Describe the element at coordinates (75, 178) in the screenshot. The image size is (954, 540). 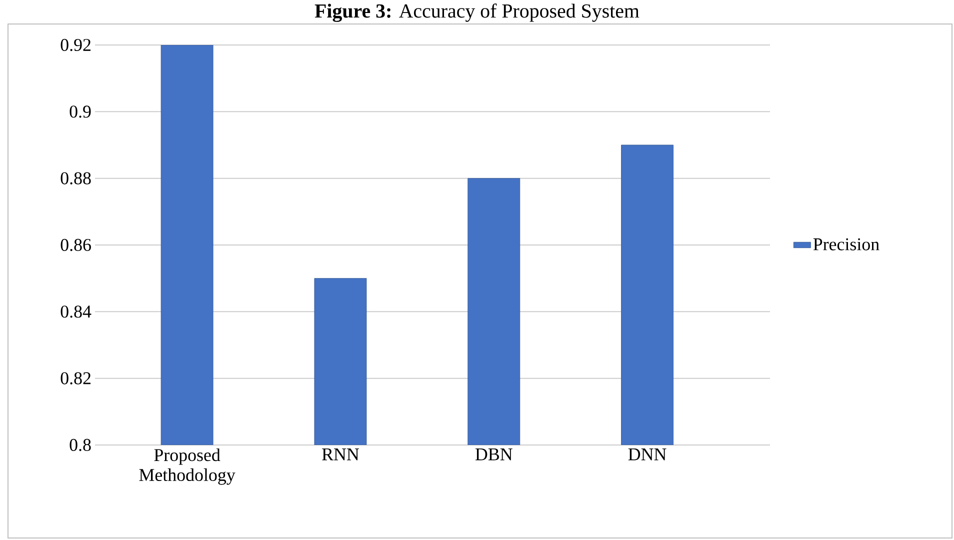
I see `y-tick-label: 0.88` at that location.